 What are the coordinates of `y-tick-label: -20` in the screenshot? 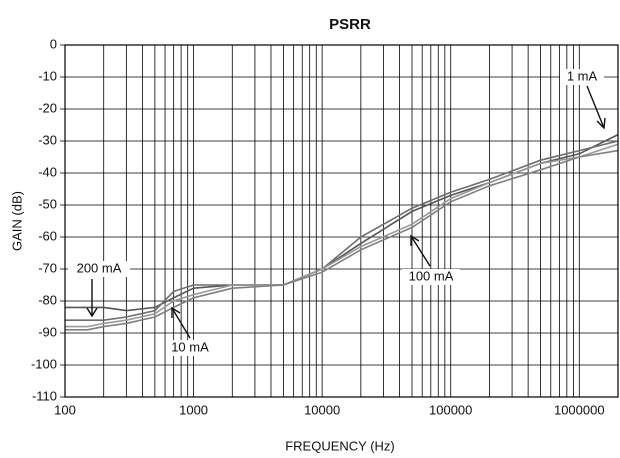 It's located at (47, 107).